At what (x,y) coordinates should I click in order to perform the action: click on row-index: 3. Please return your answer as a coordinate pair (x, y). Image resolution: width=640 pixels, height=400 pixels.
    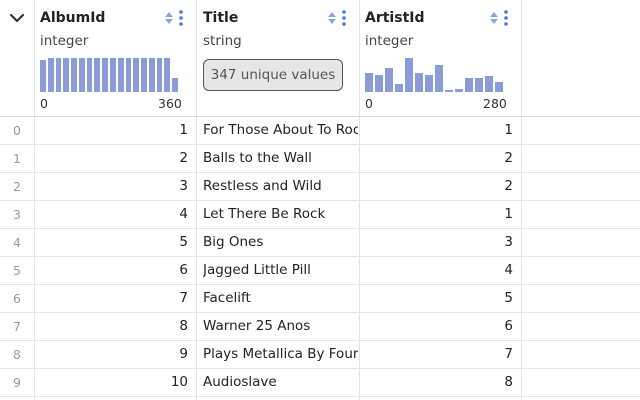
    Looking at the image, I should click on (17, 214).